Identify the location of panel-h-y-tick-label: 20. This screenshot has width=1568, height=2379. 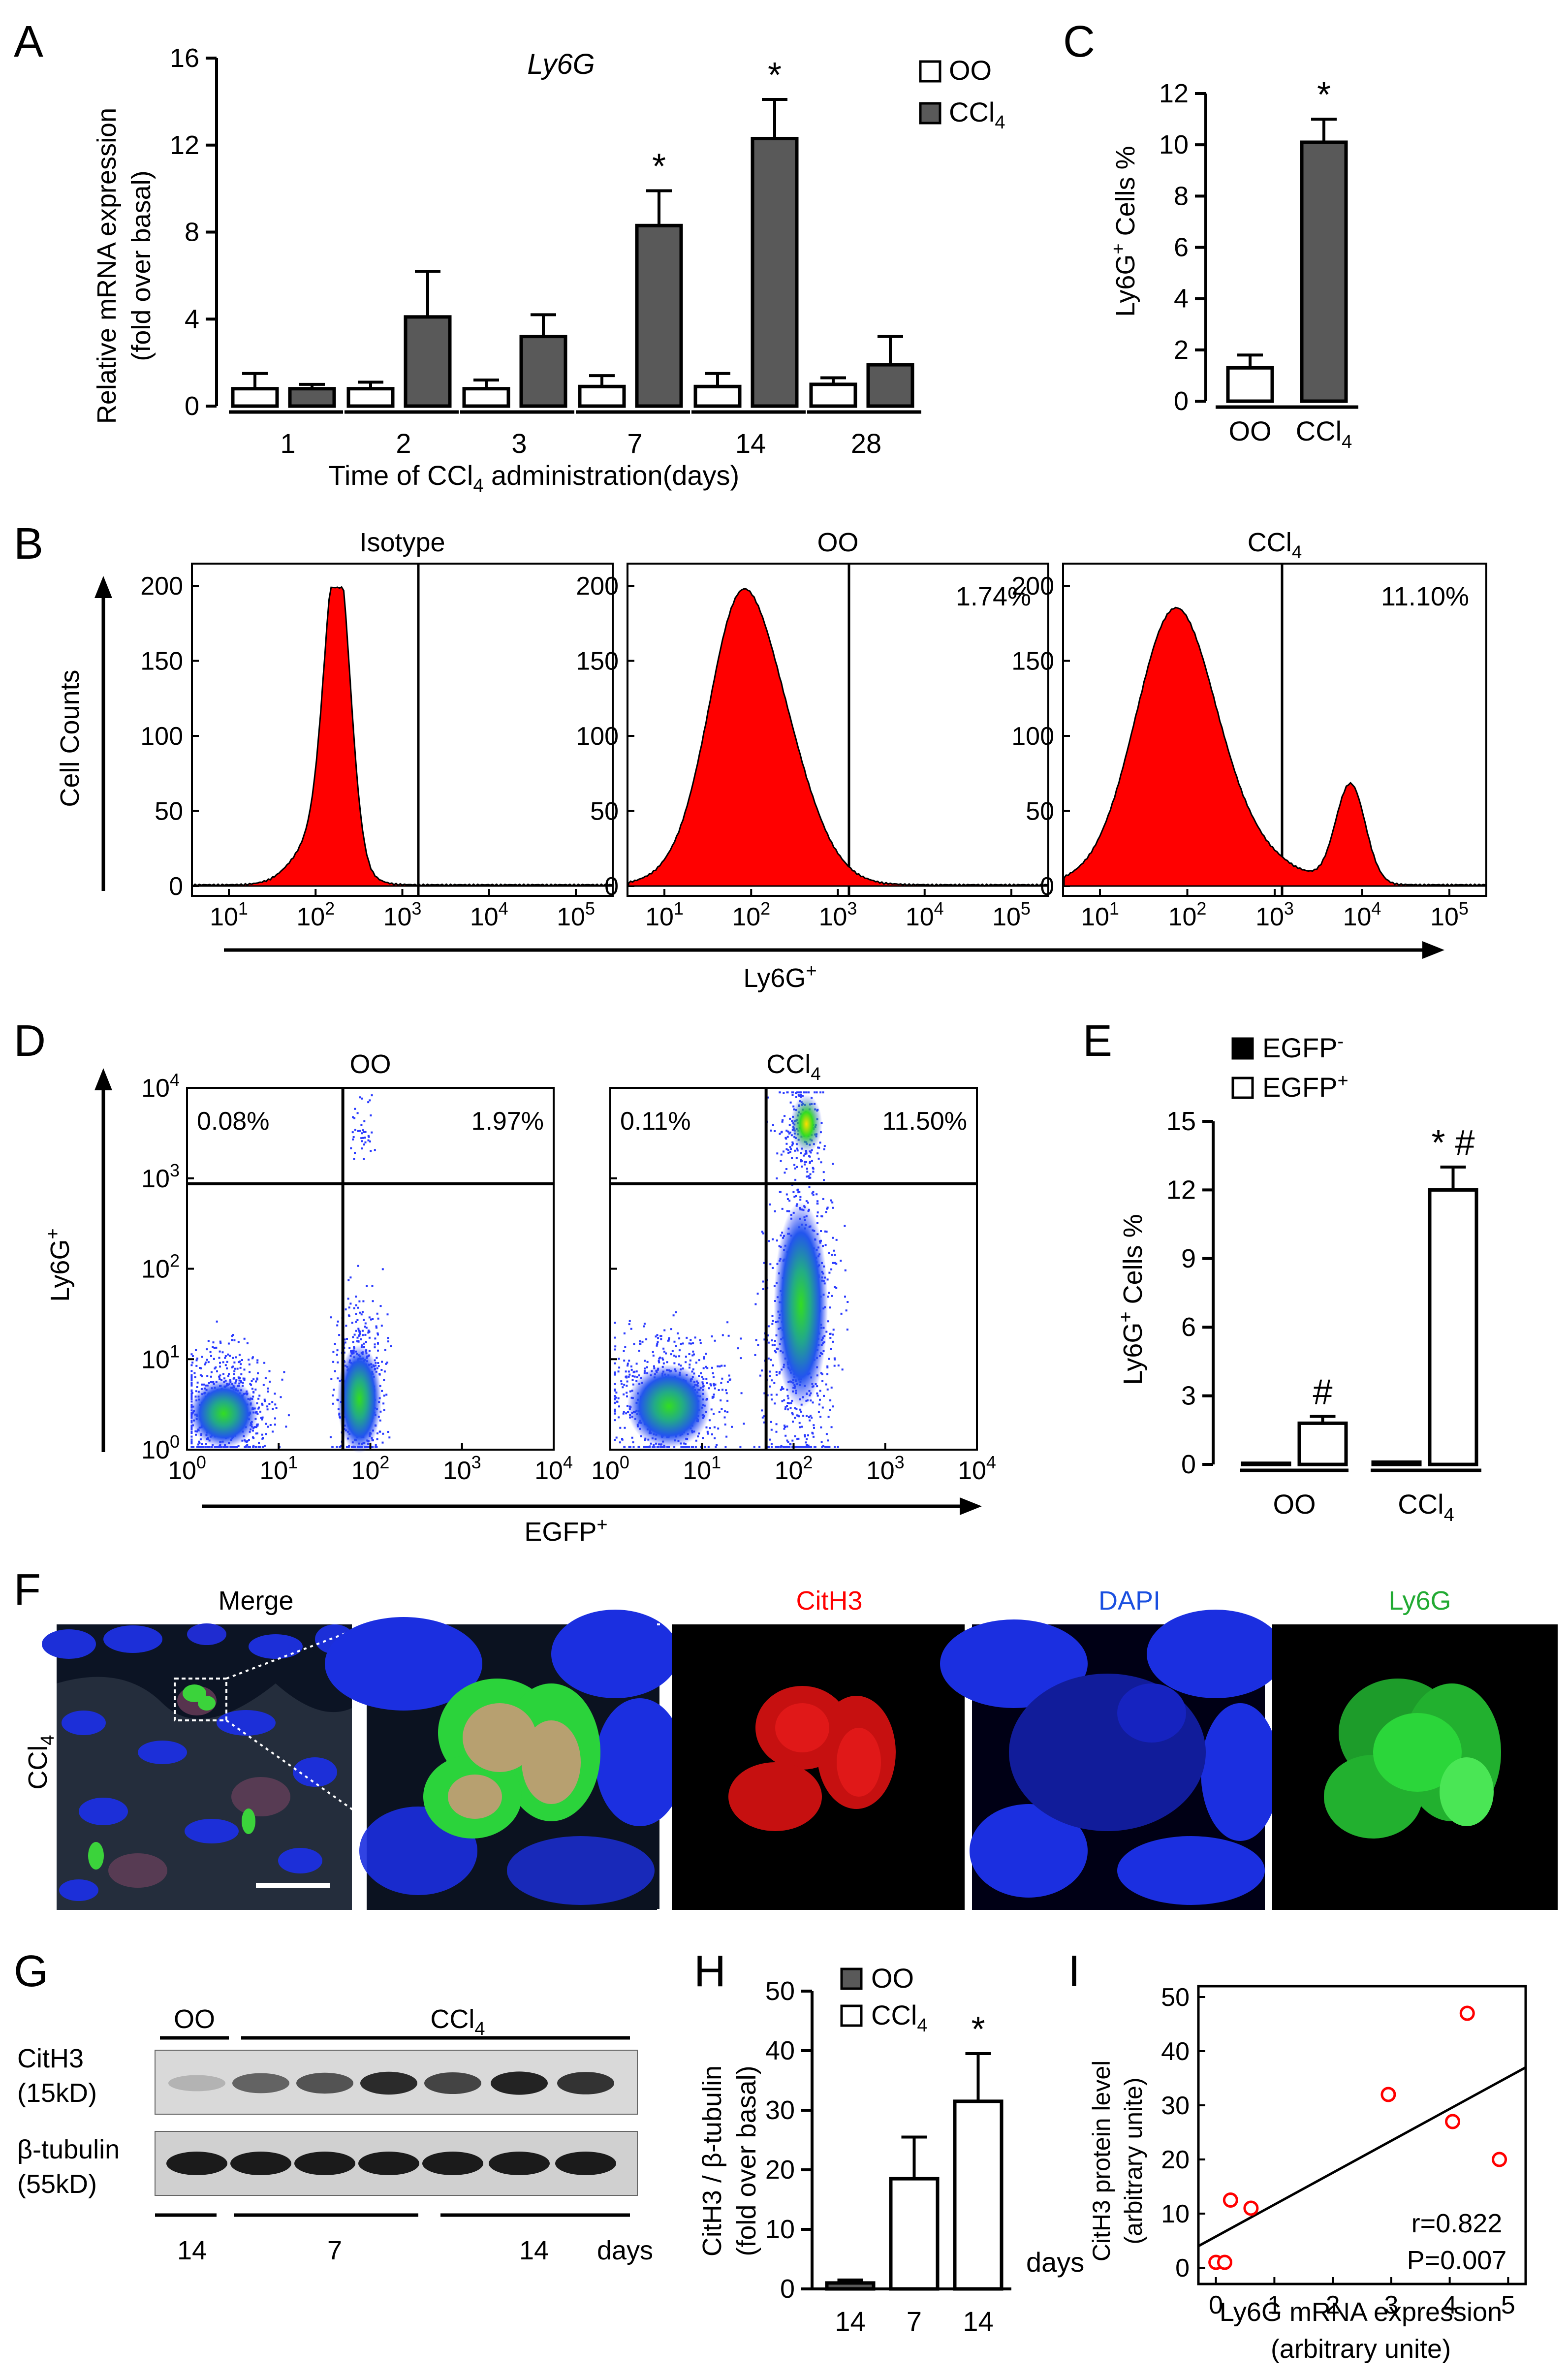
(780, 2170).